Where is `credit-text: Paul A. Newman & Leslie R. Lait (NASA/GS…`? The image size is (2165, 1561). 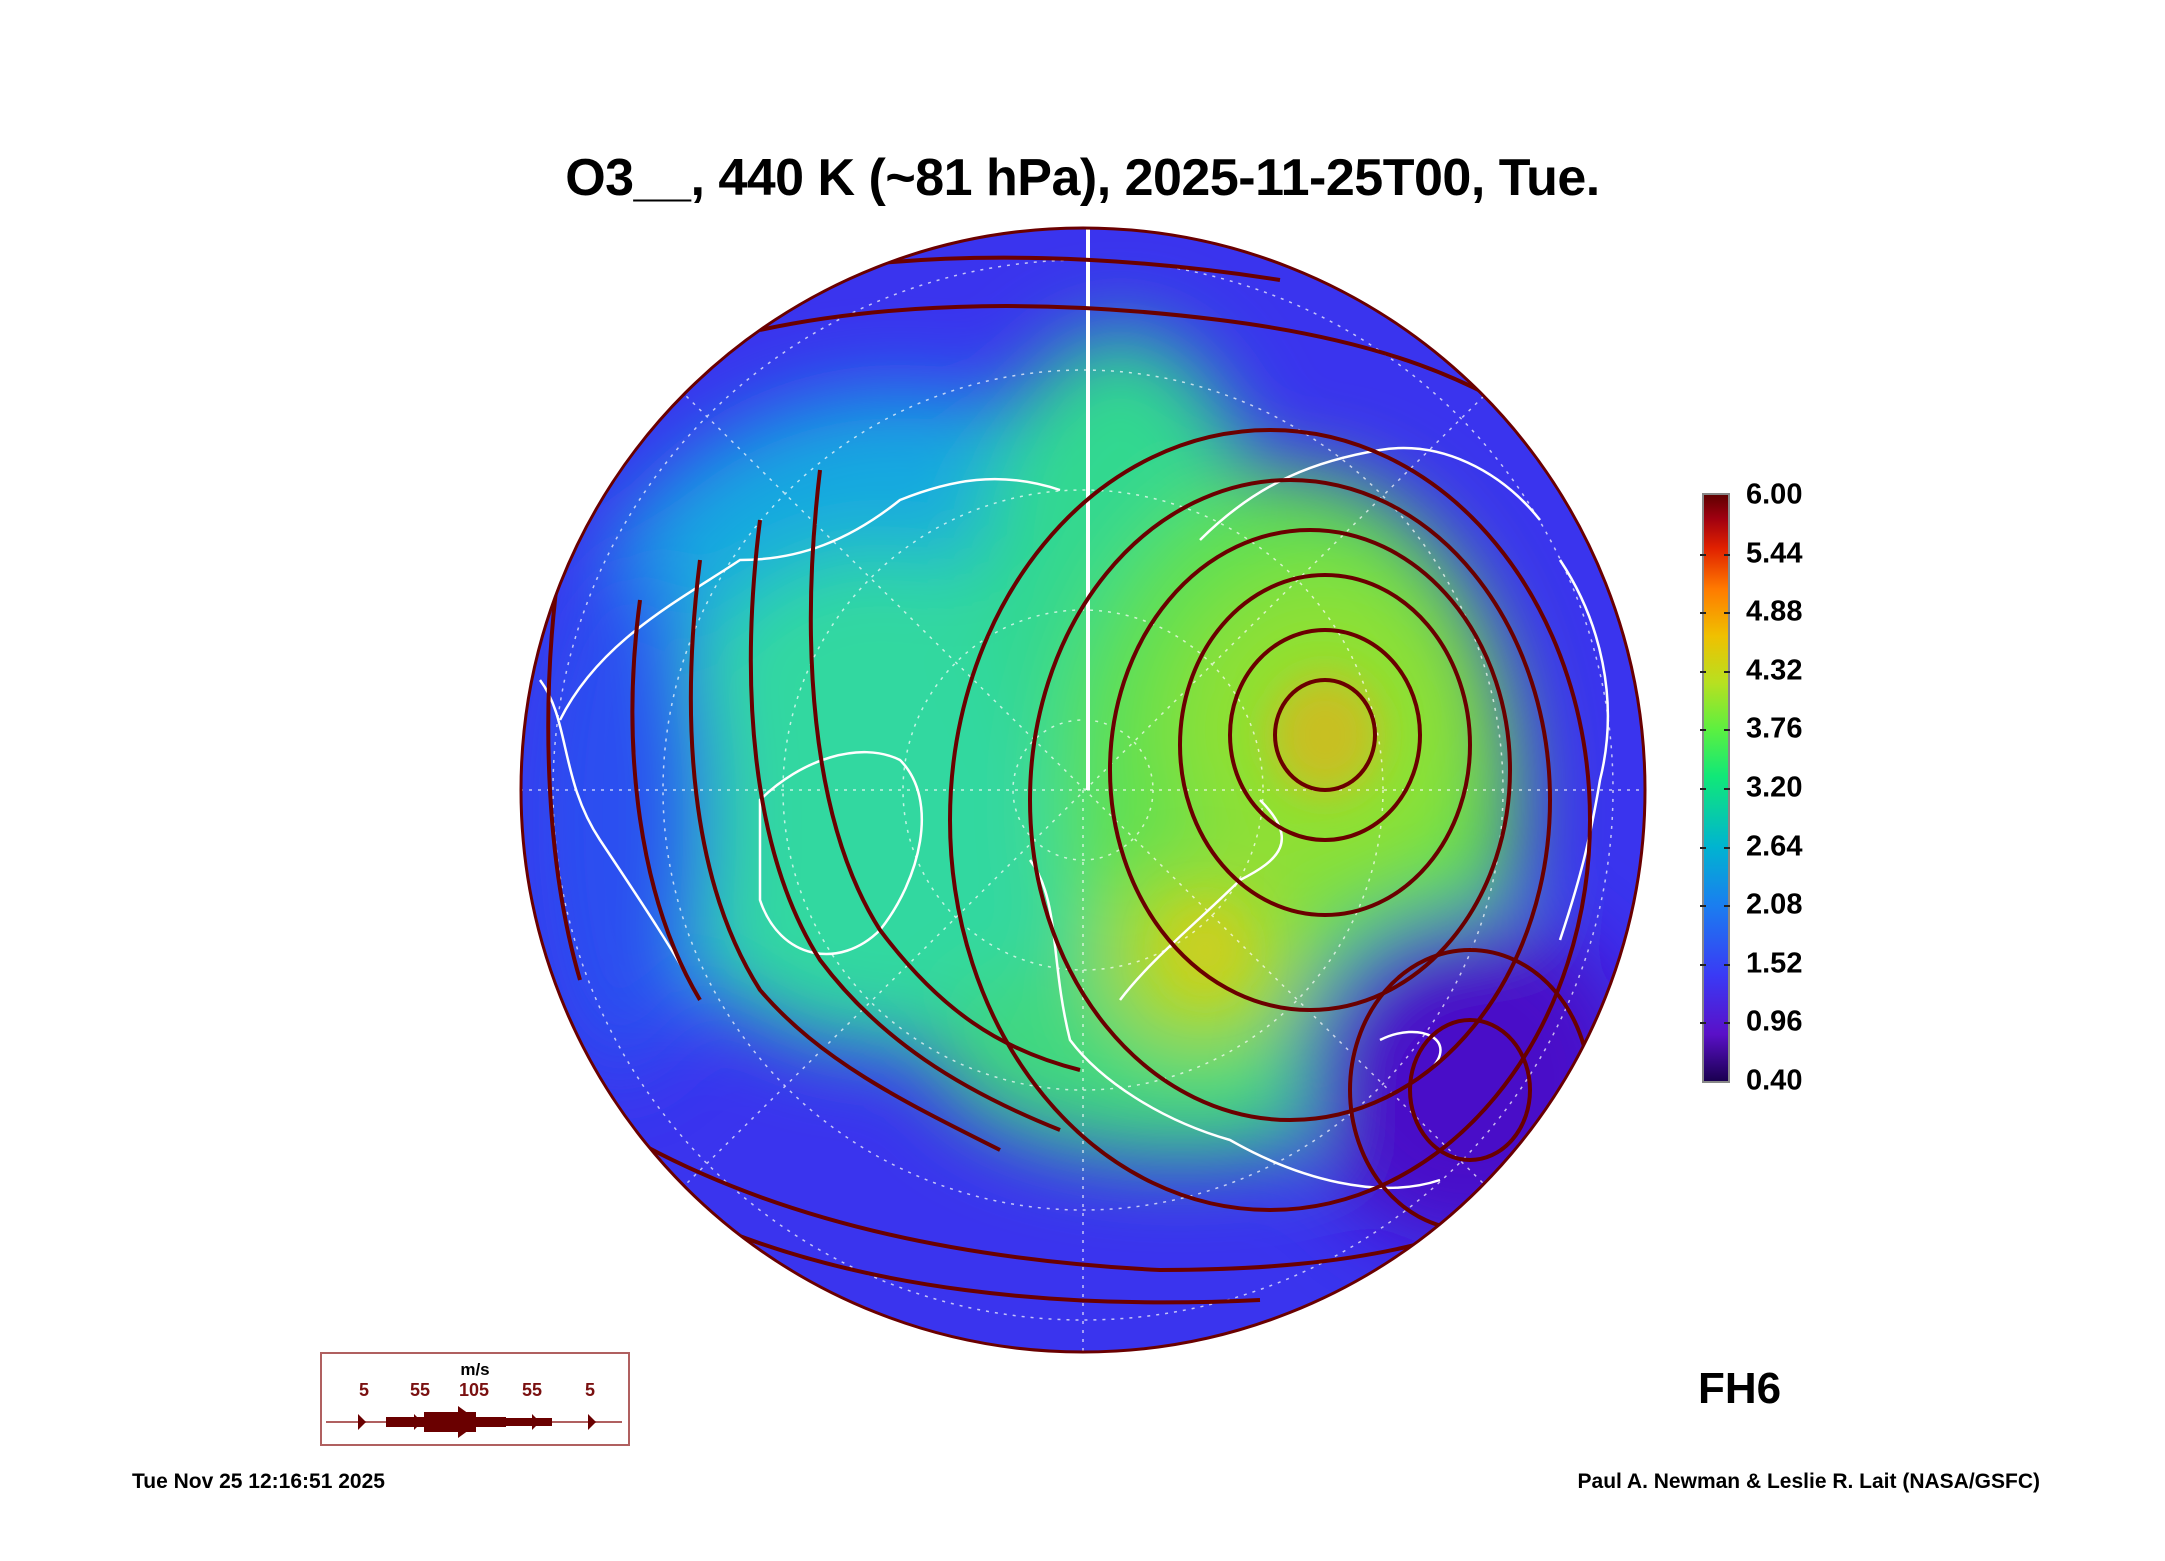 credit-text: Paul A. Newman & Leslie R. Lait (NASA/GS… is located at coordinates (1808, 1481).